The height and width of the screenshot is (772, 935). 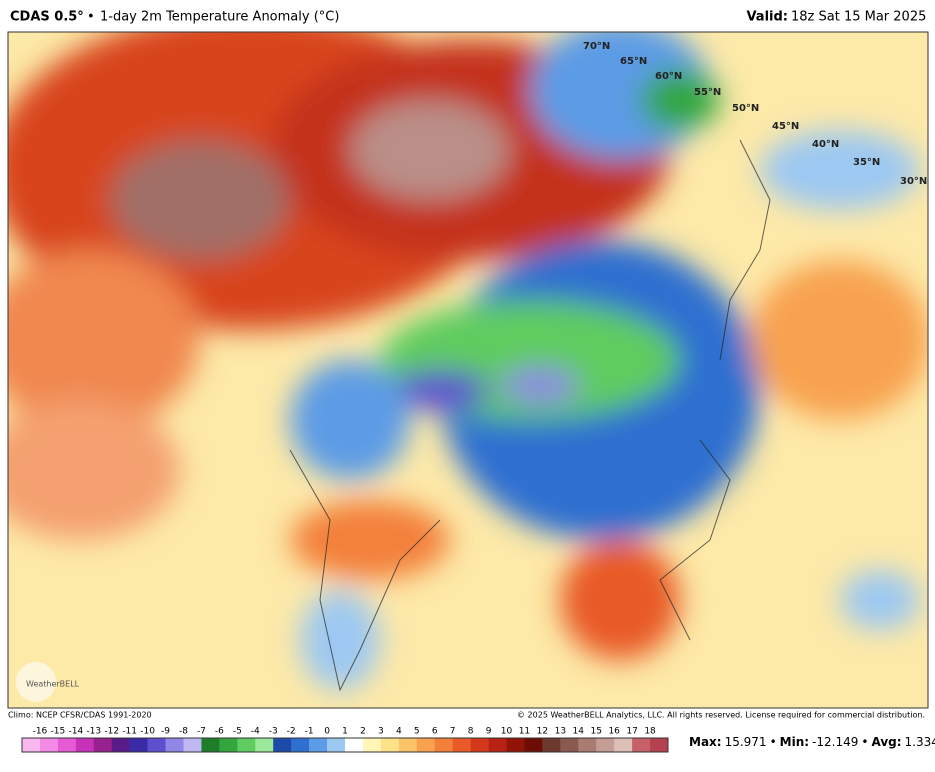 I want to click on colorbar-label: -15, so click(x=58, y=732).